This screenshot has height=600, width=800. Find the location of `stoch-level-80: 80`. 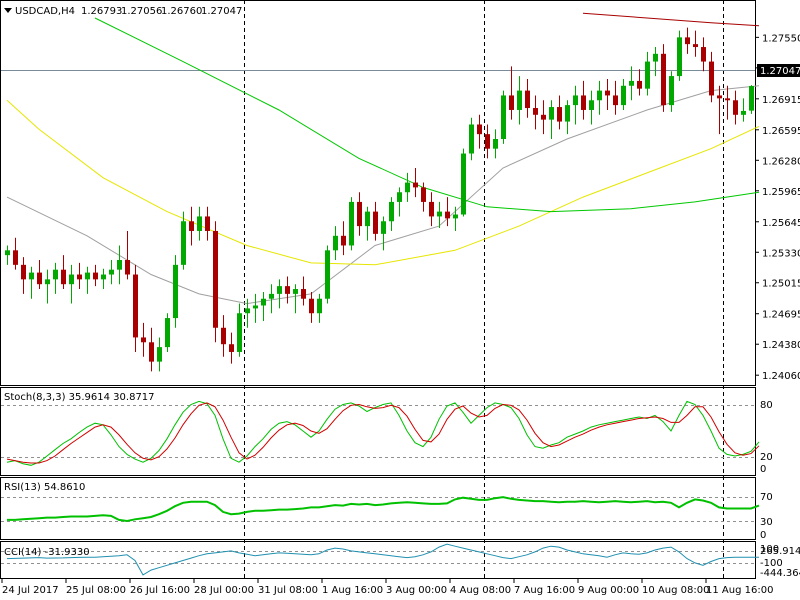

stoch-level-80: 80 is located at coordinates (766, 405).